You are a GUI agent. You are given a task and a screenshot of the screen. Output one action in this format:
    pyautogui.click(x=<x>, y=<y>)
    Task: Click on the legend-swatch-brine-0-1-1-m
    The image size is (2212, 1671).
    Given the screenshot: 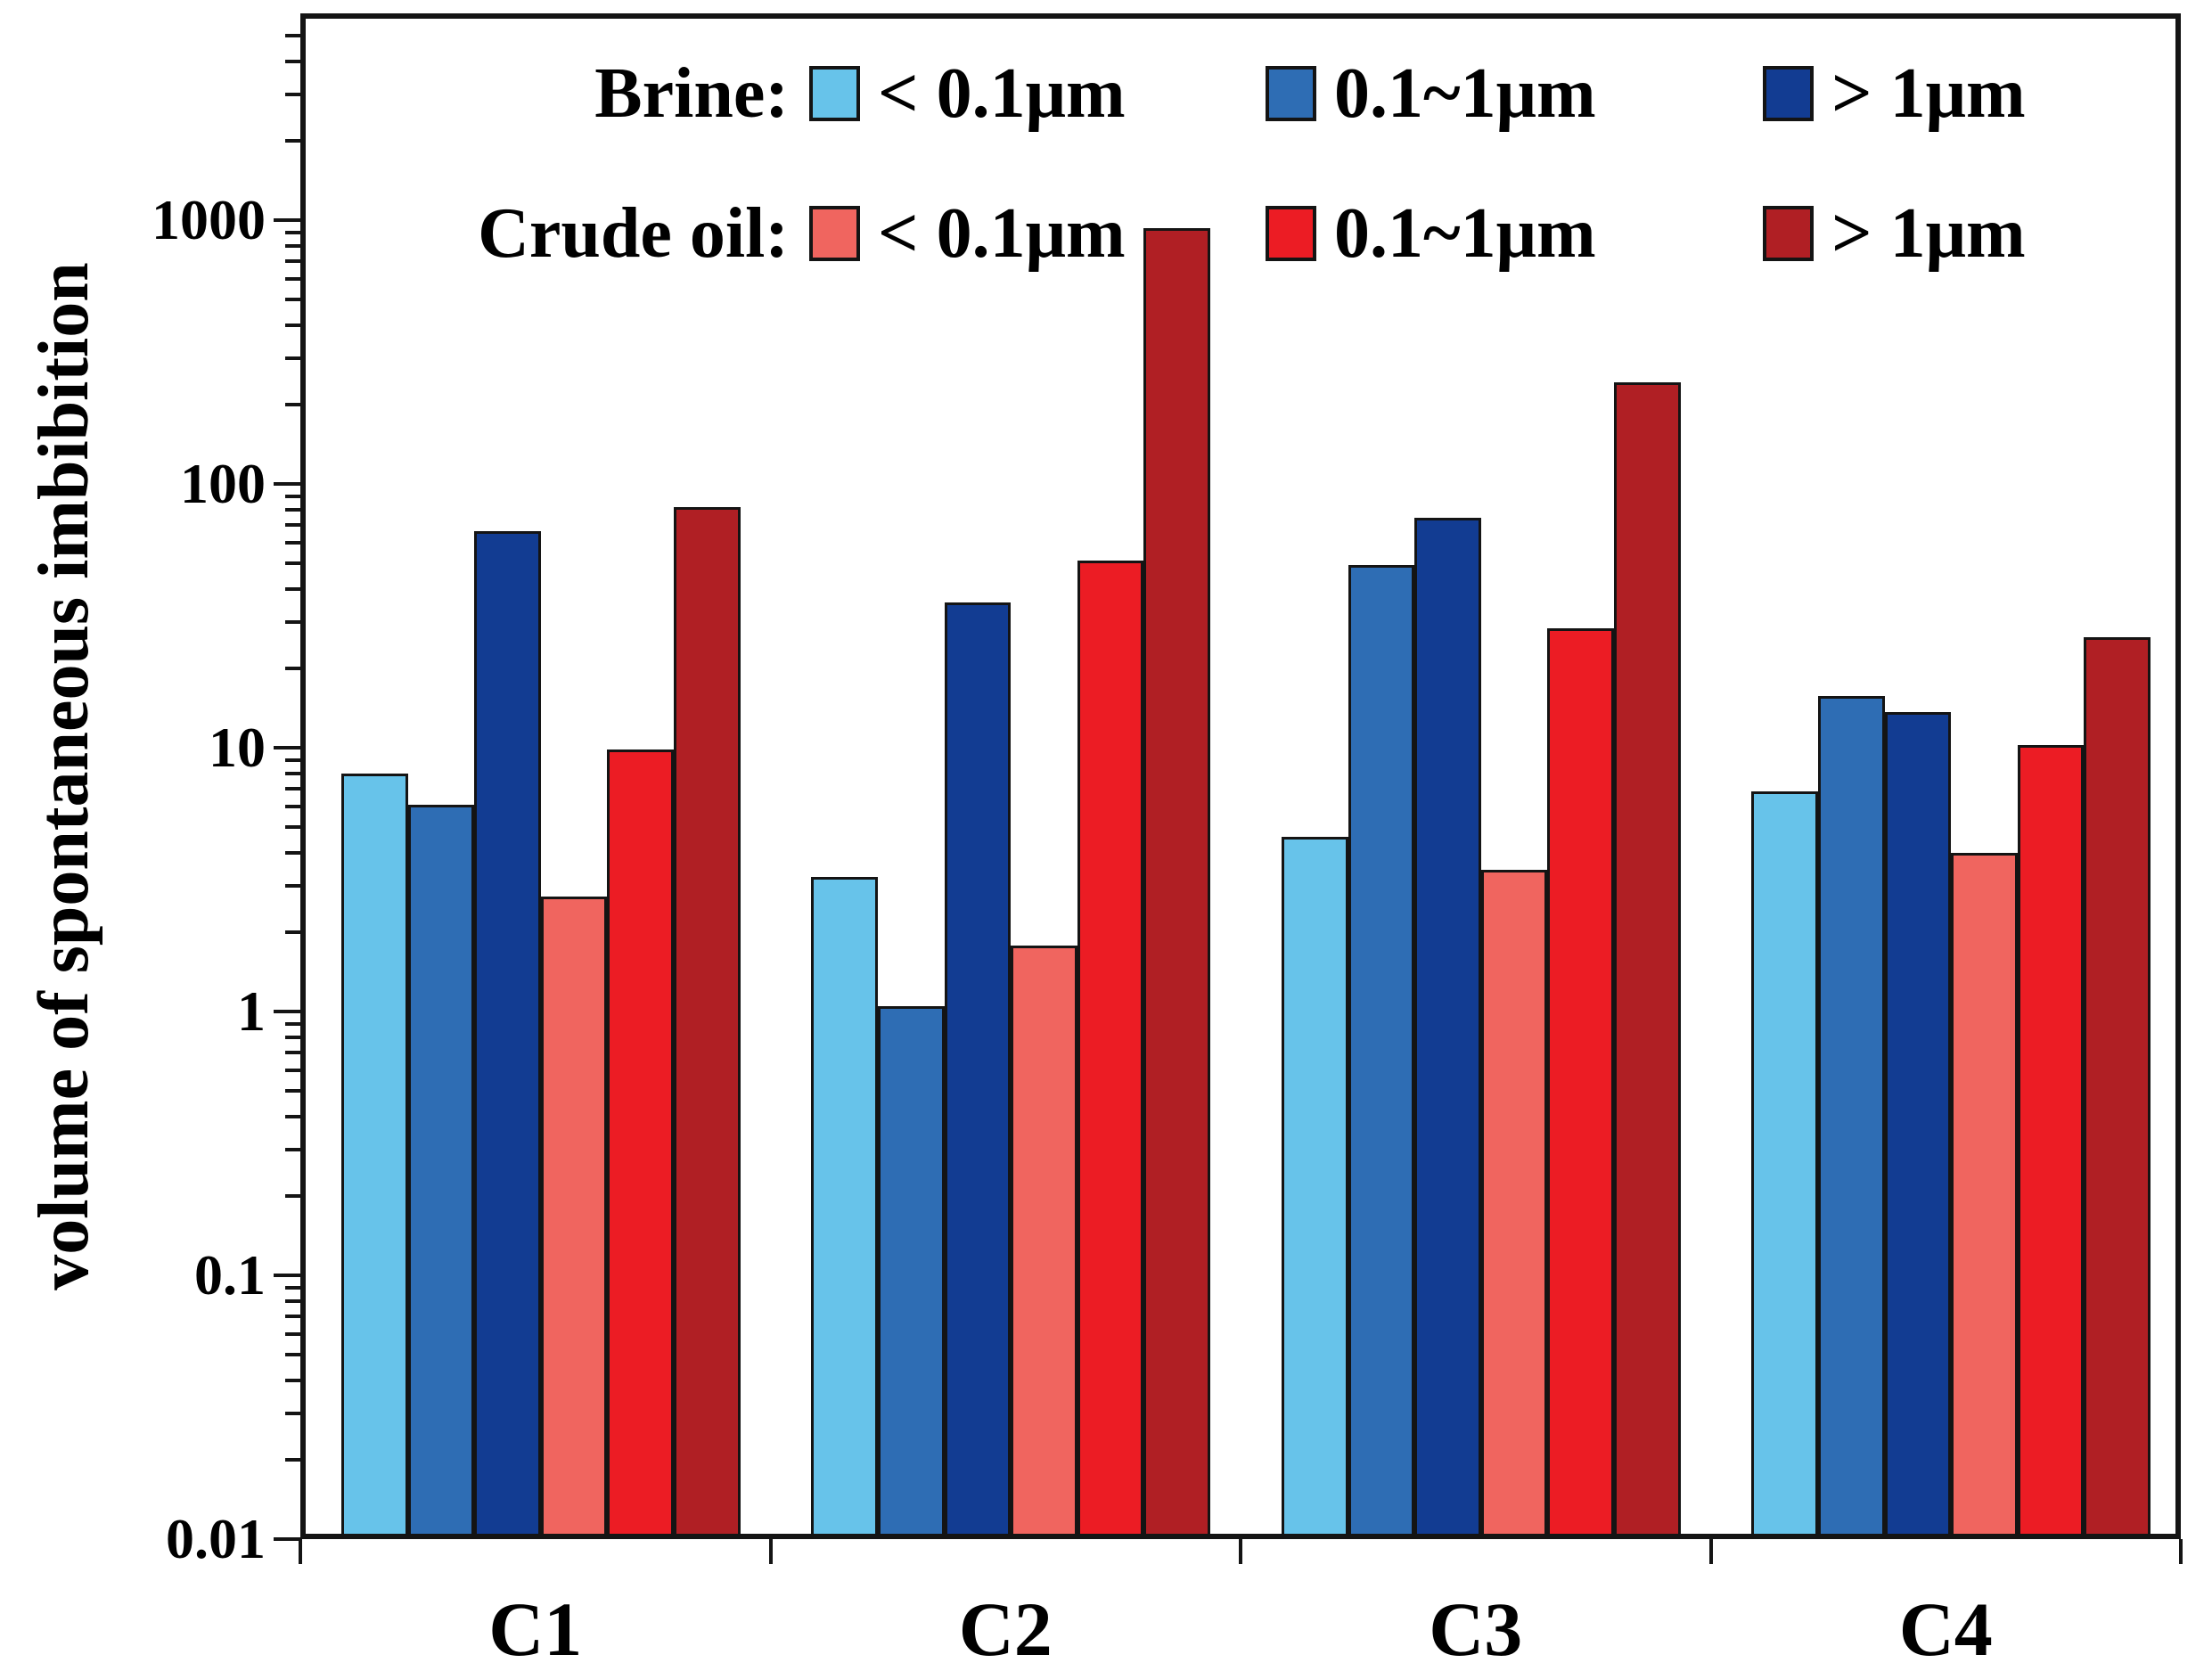 What is the action you would take?
    pyautogui.click(x=1291, y=93)
    